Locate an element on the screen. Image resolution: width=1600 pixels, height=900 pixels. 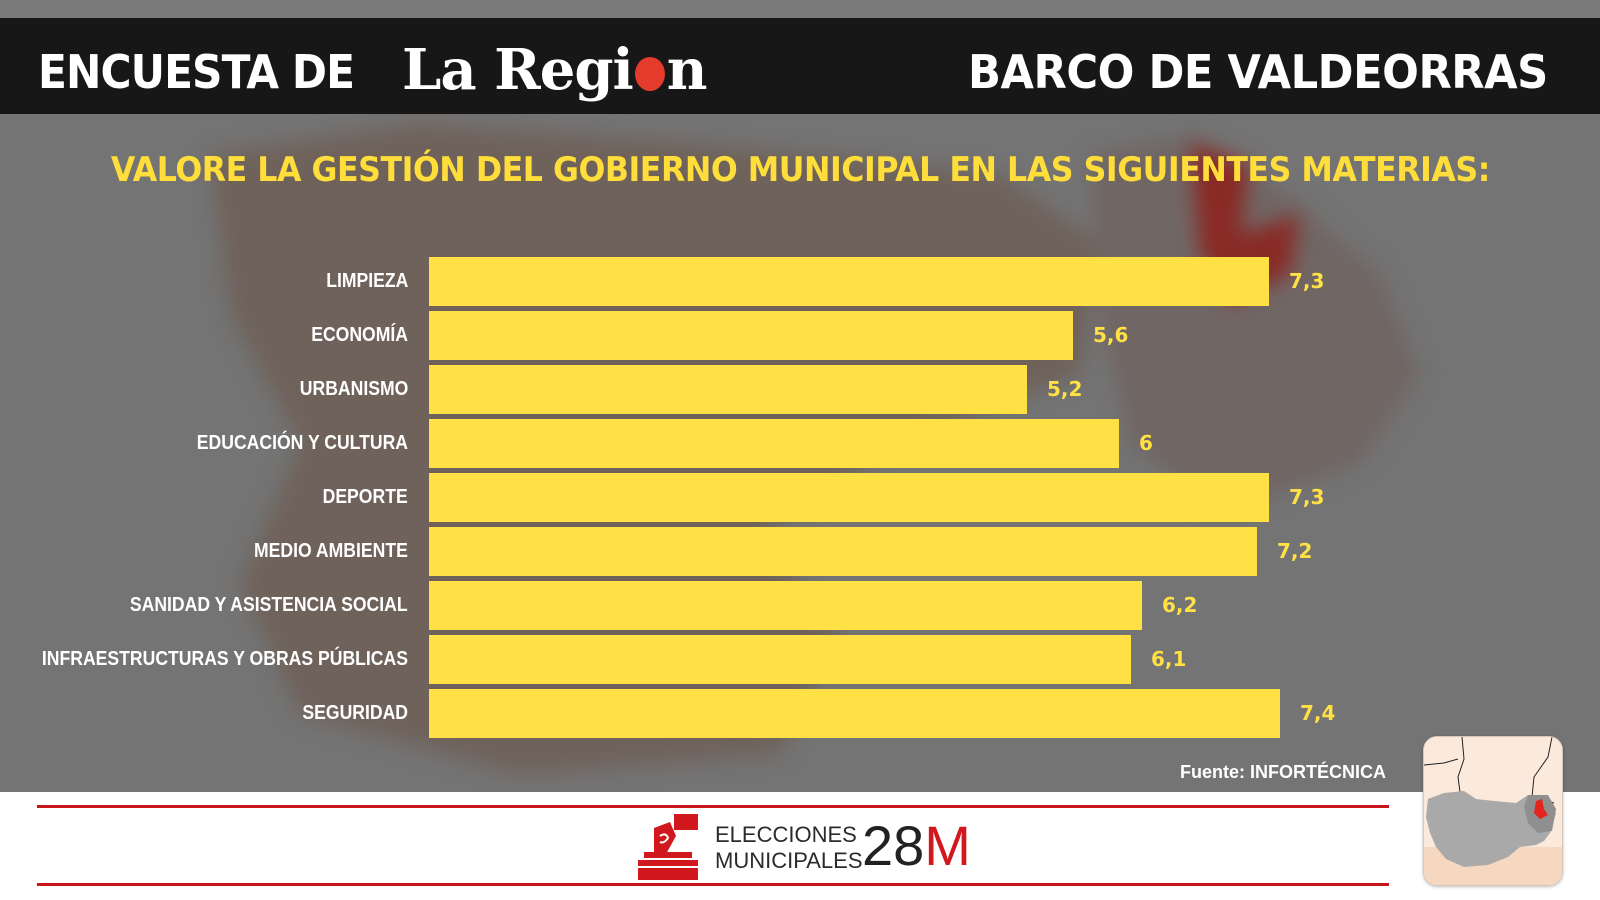
value-label: 5,2 is located at coordinates (1065, 389).